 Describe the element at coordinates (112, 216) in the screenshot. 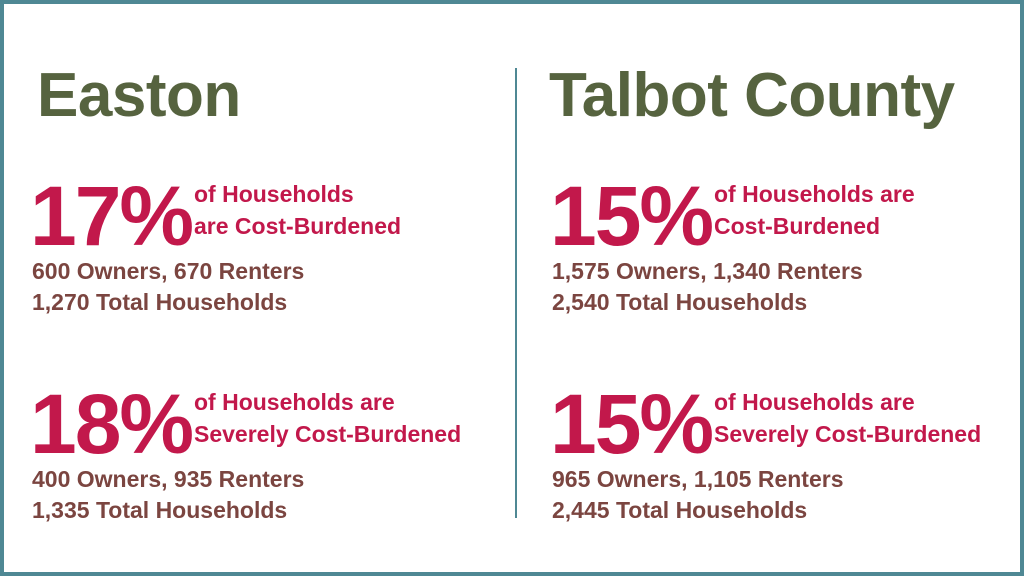

I see `percentage: 17%` at that location.